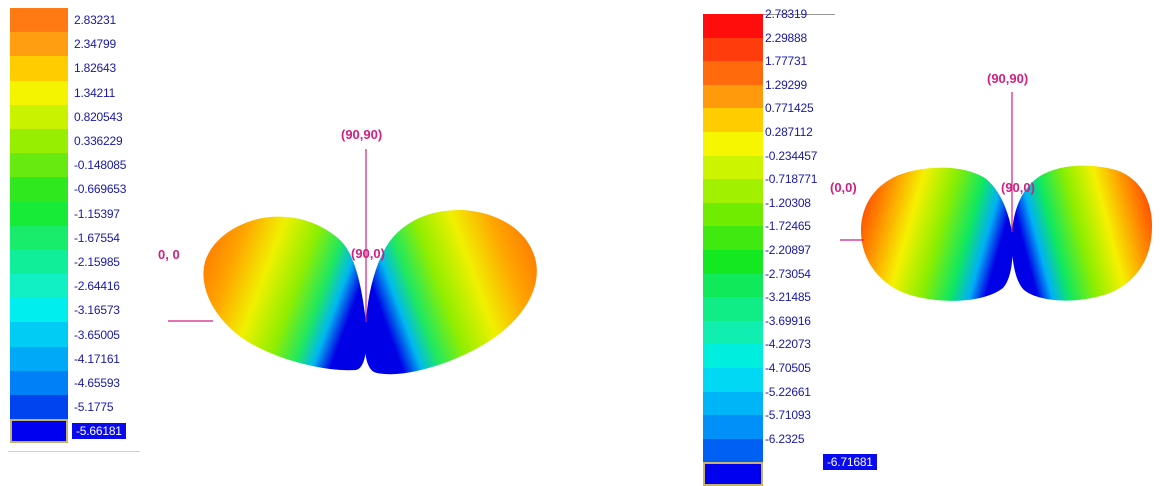 This screenshot has height=486, width=1160. What do you see at coordinates (80, 310) in the screenshot?
I see `left-legend-row: -3.16573` at bounding box center [80, 310].